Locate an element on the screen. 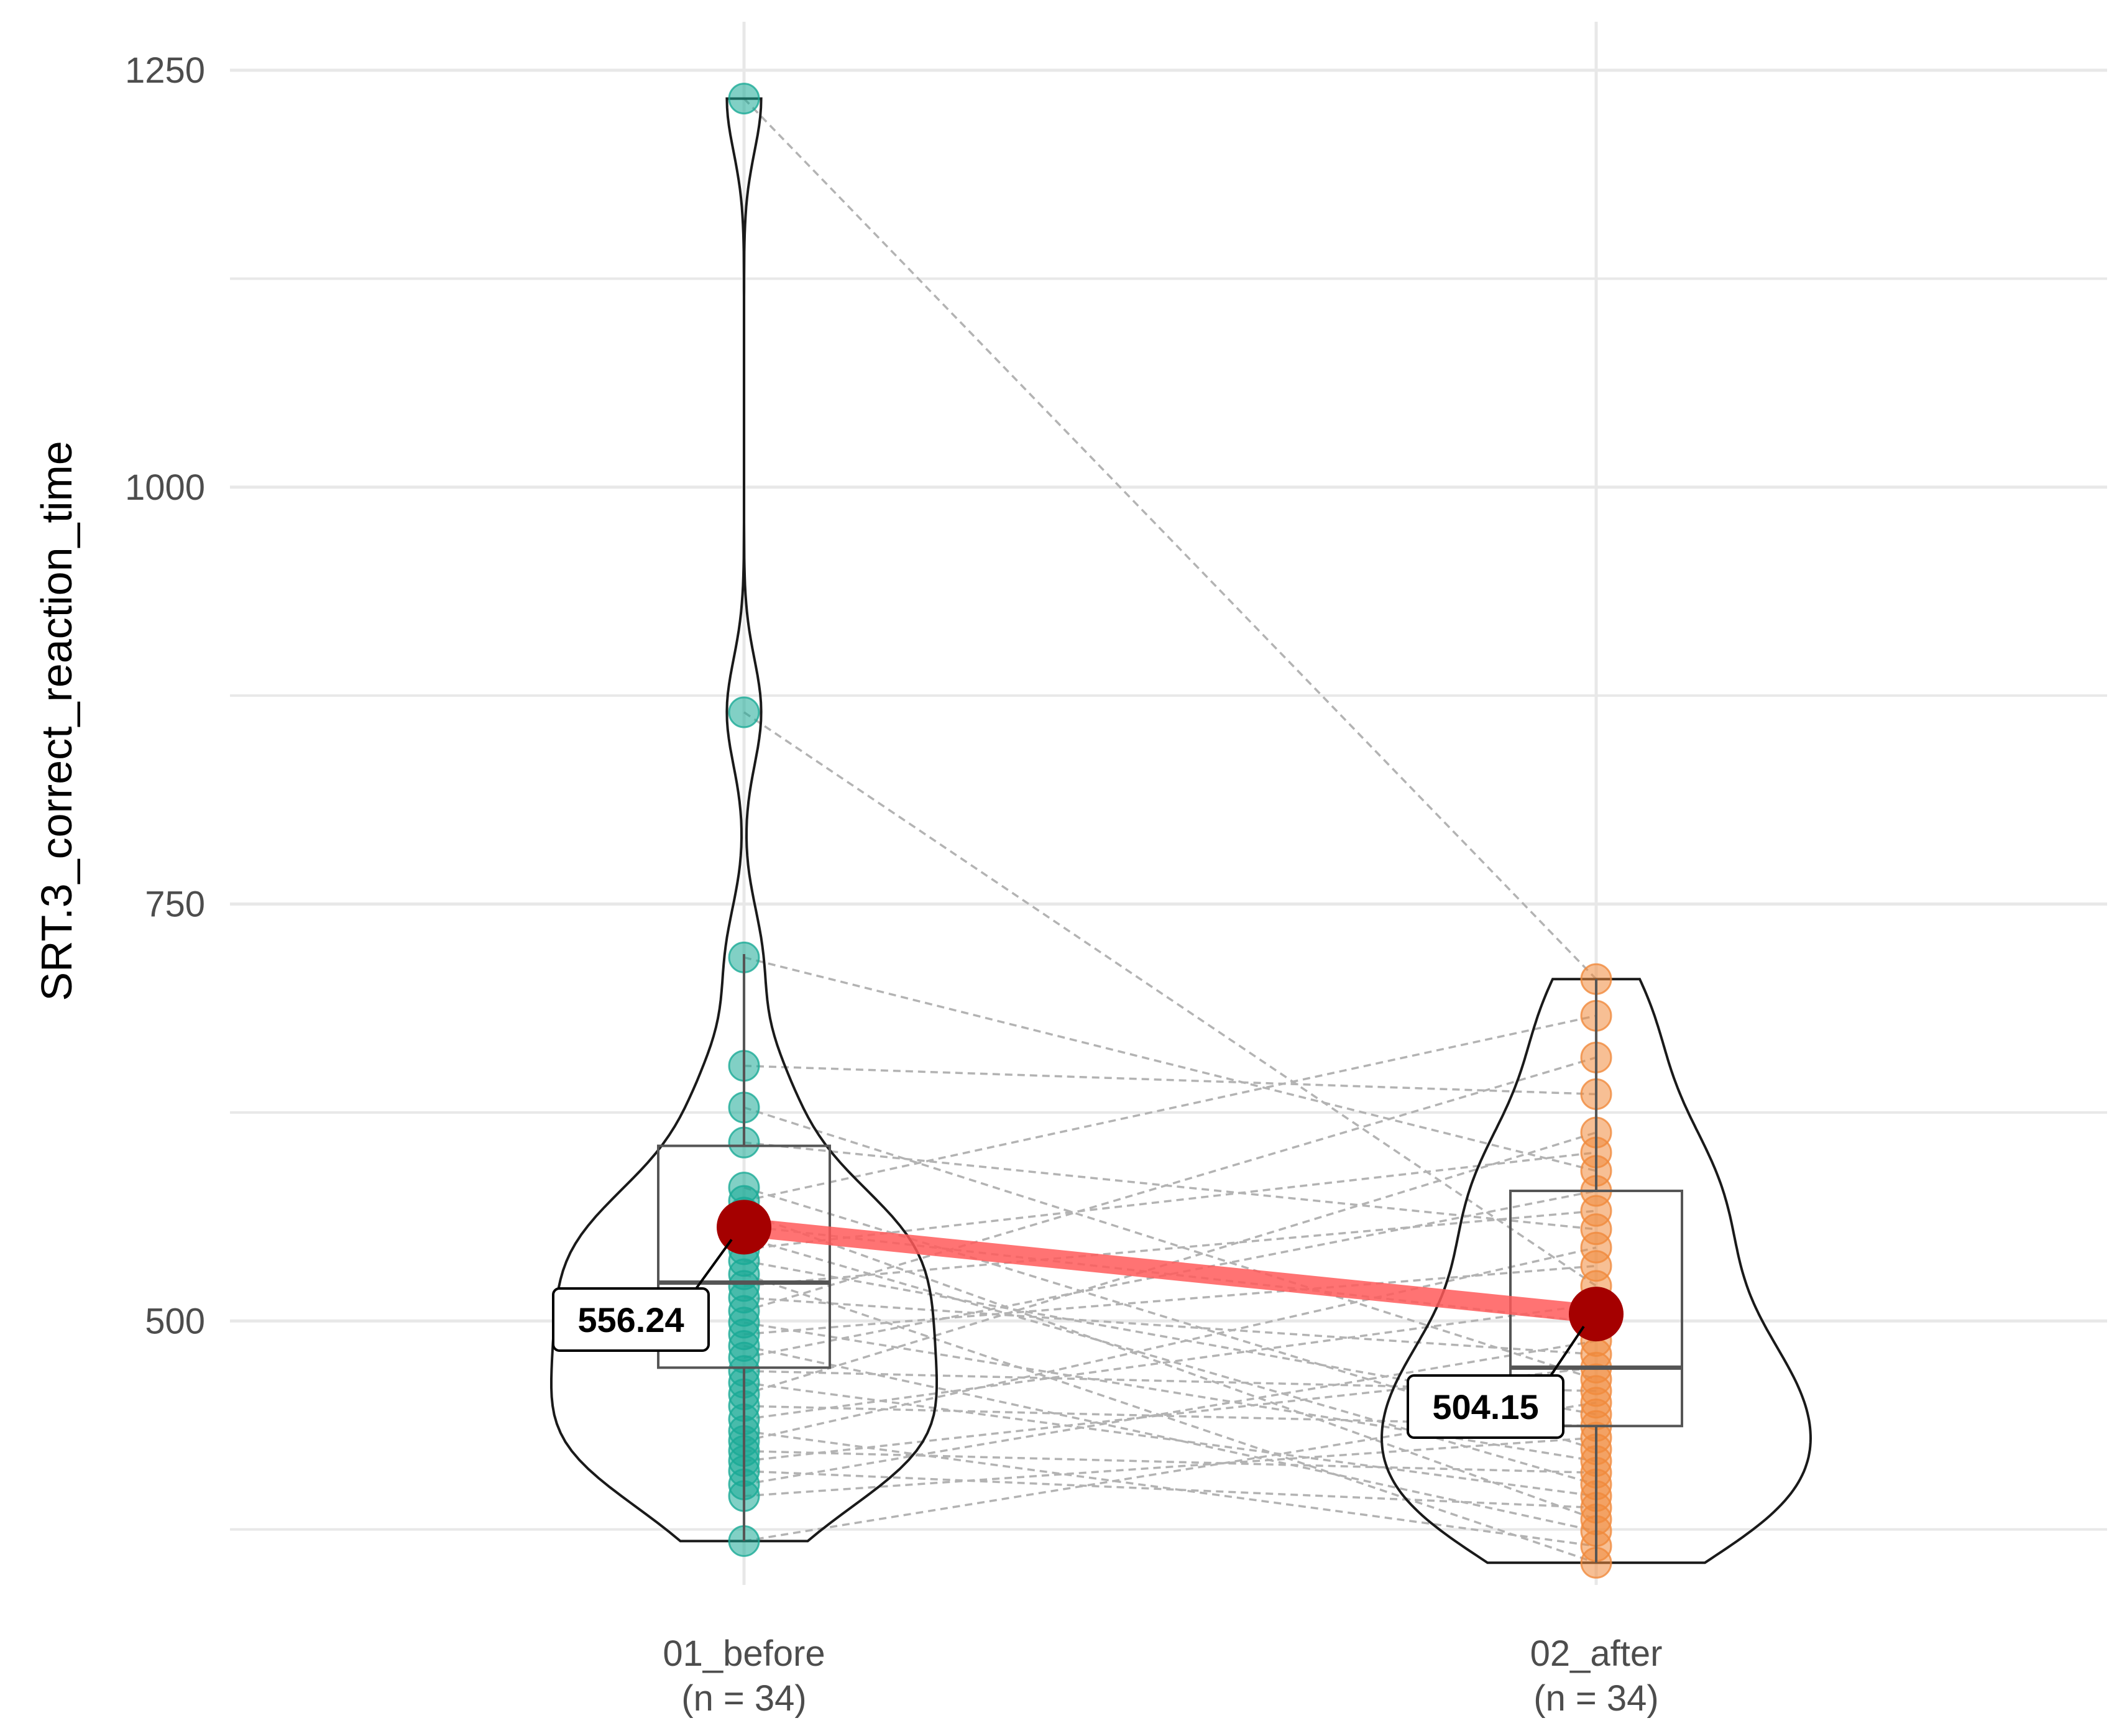 The image size is (2127, 1736). mean-line is located at coordinates (1170, 1271).